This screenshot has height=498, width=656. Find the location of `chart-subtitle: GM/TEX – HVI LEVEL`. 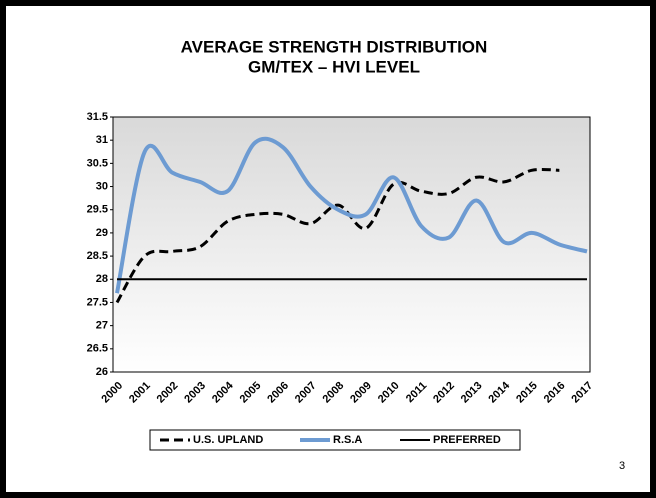

chart-subtitle: GM/TEX – HVI LEVEL is located at coordinates (334, 66).